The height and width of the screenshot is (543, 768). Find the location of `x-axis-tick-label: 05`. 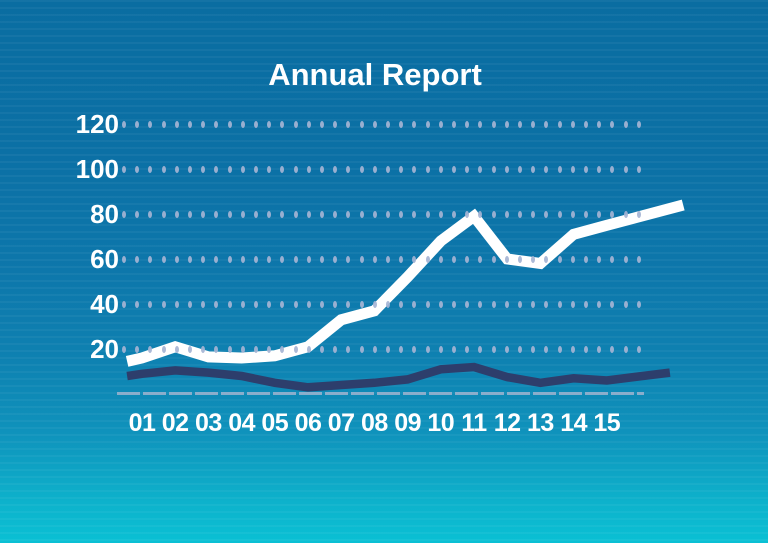

x-axis-tick-label: 05 is located at coordinates (275, 423).